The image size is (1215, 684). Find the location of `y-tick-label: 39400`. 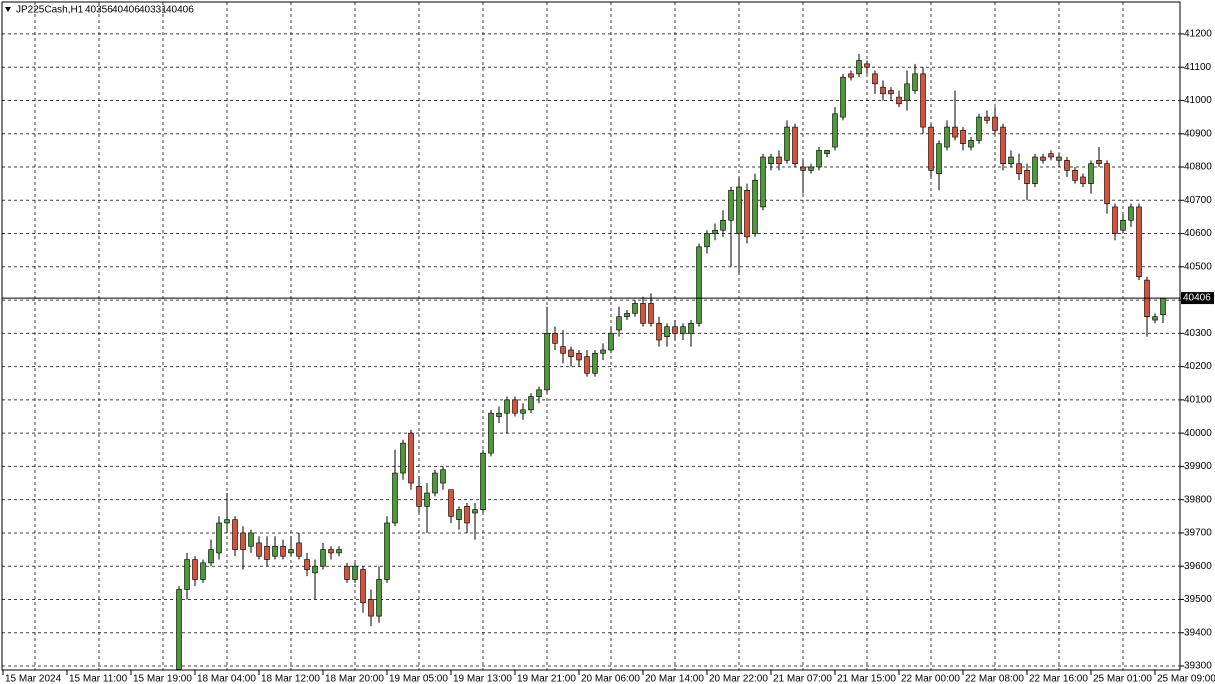

y-tick-label: 39400 is located at coordinates (1198, 632).